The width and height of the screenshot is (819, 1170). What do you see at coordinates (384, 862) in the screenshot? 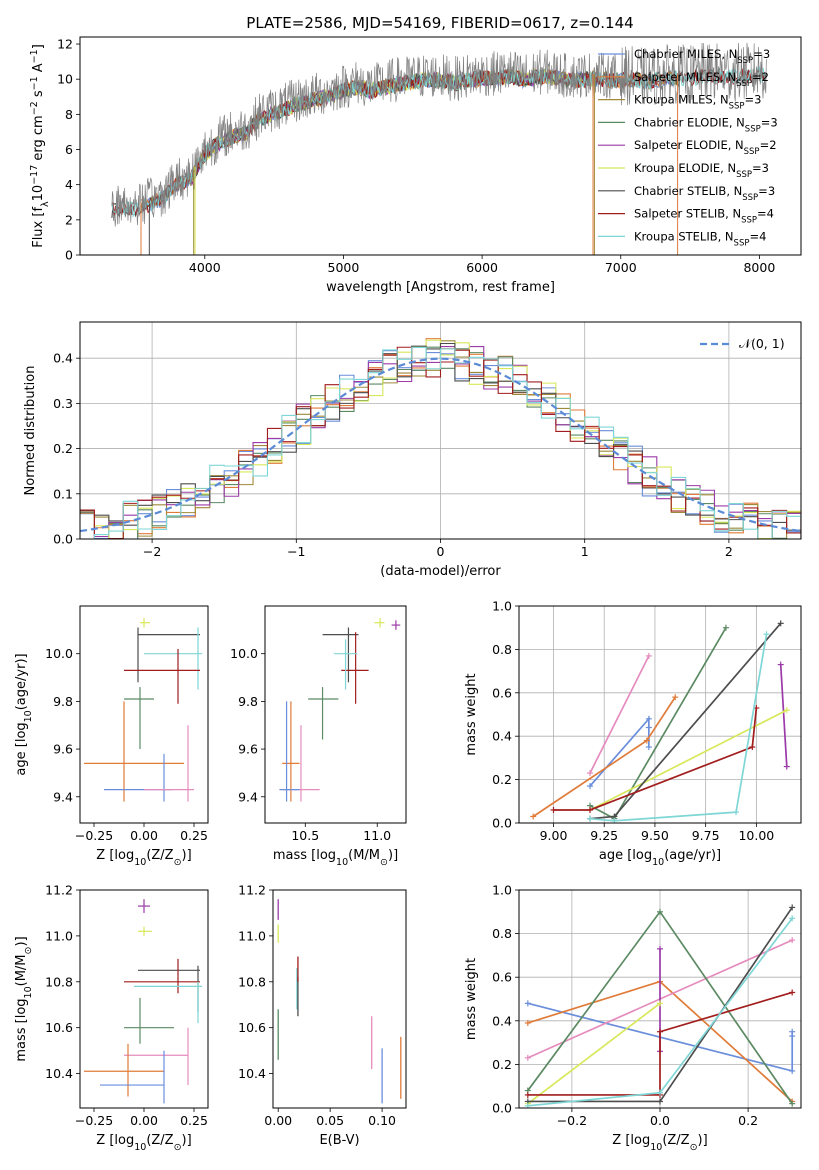
I see `x-label-part: ⊙` at bounding box center [384, 862].